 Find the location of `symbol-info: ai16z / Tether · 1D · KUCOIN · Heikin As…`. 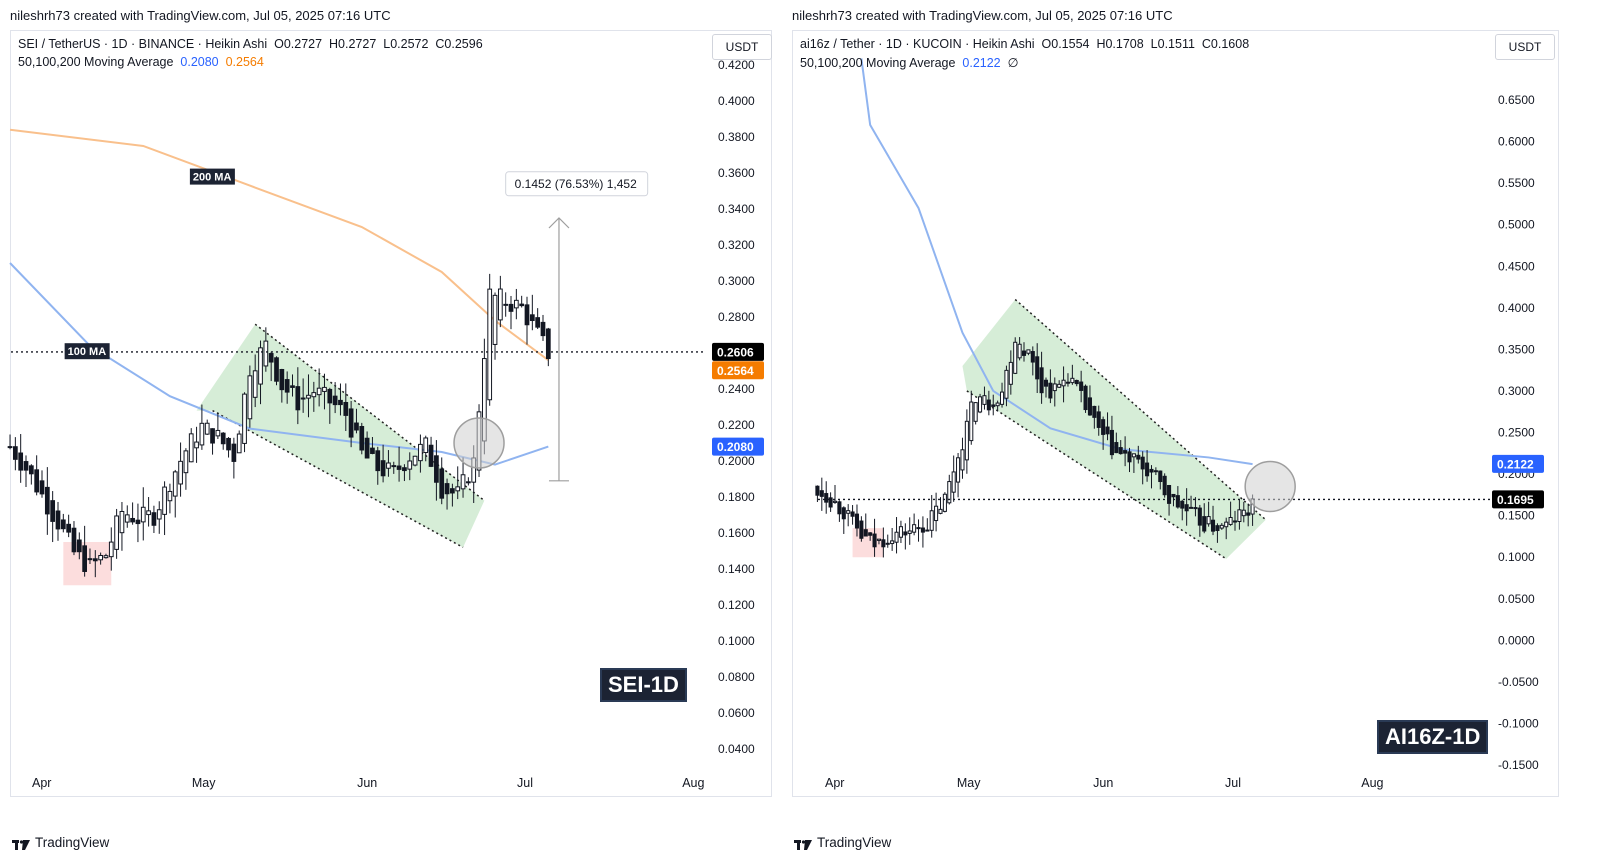

symbol-info: ai16z / Tether · 1D · KUCOIN · Heikin As… is located at coordinates (917, 44).